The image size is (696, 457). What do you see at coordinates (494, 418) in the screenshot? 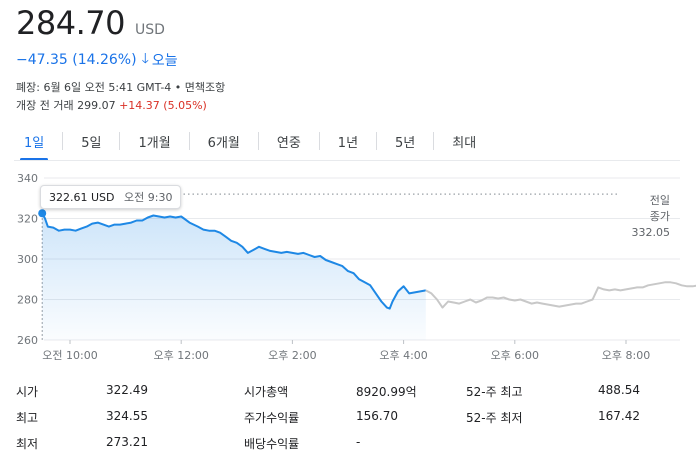
I see `stat-label: 52-주 최저` at bounding box center [494, 418].